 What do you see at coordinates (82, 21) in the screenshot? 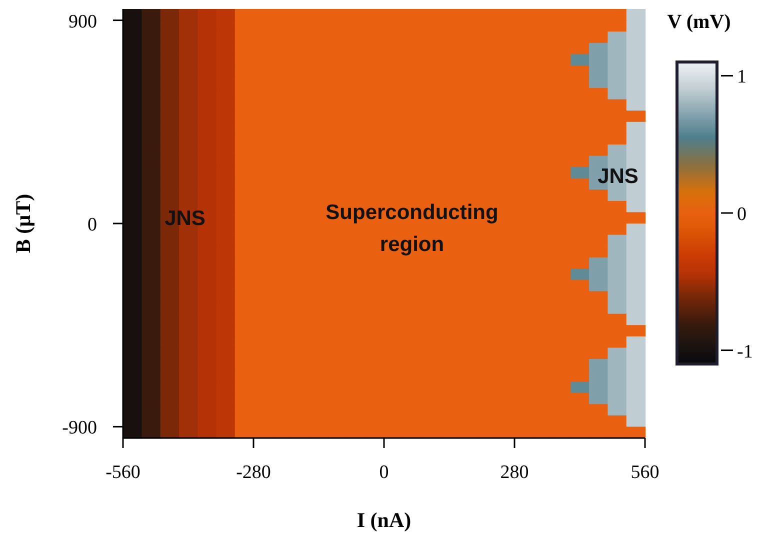
I see `y-tick-label: 900` at bounding box center [82, 21].